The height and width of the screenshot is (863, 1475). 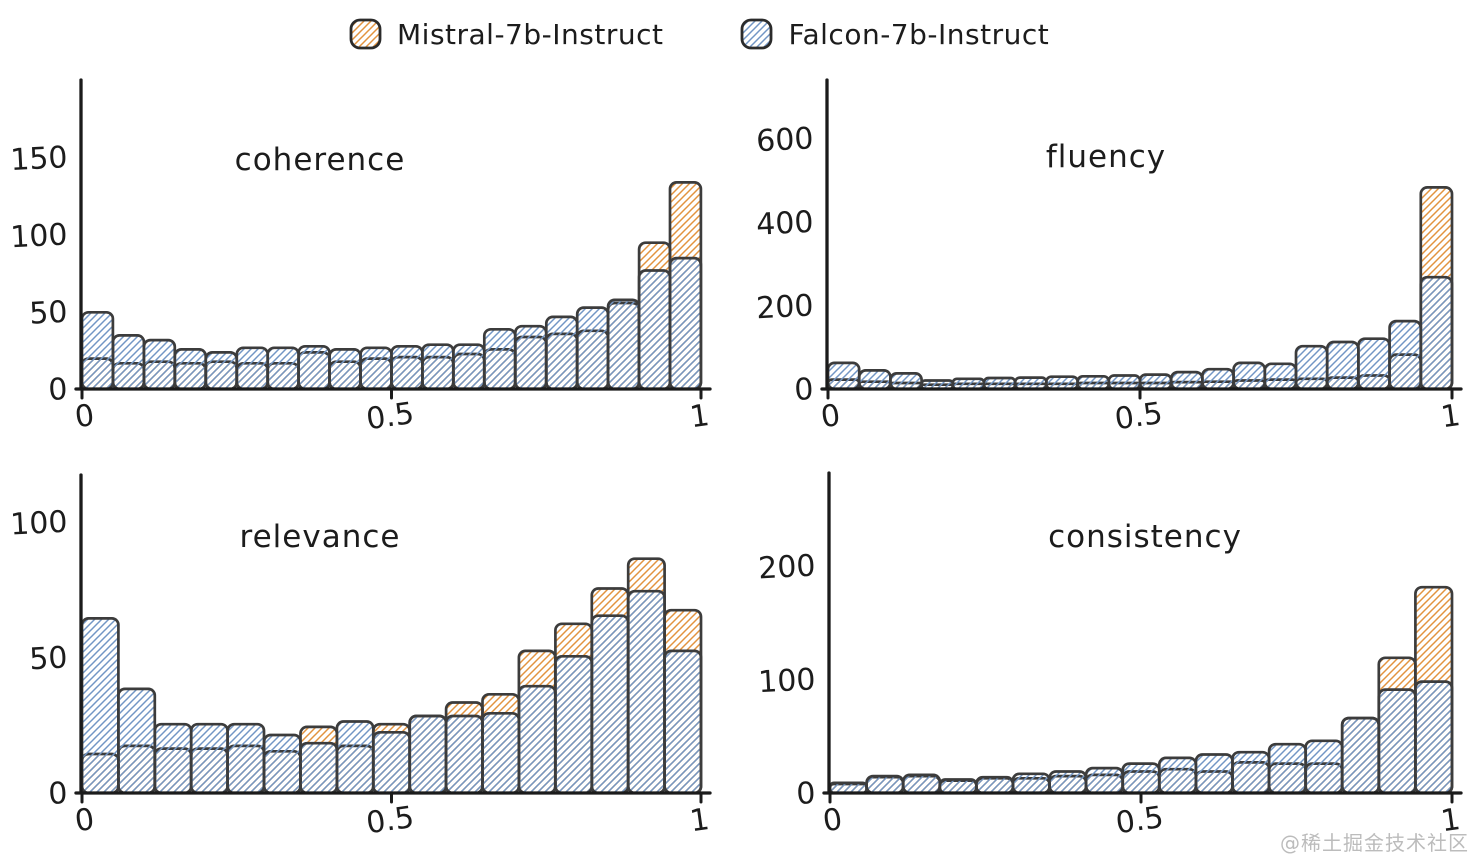 I want to click on legend: Mistral-7b-Instruct Falcon-7b-Instruct, so click(x=698, y=34).